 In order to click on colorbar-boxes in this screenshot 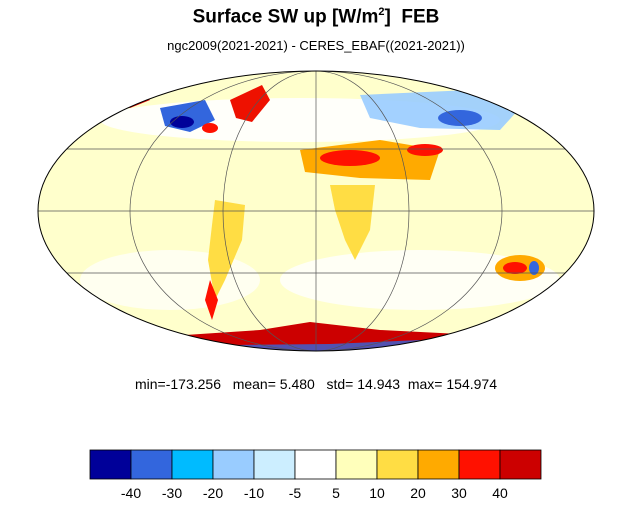, I will do `click(315, 464)`.